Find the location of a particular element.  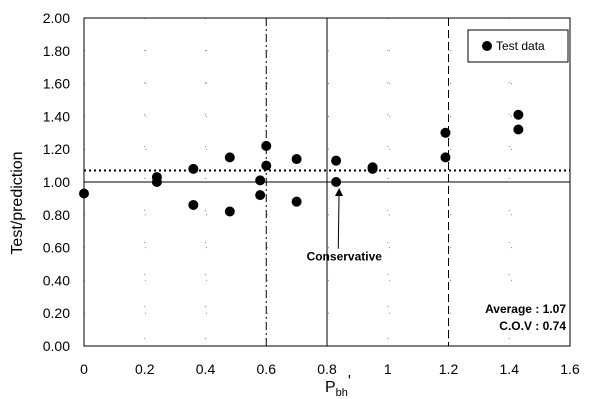

y-axis-title: Test/prediction is located at coordinates (17, 202).